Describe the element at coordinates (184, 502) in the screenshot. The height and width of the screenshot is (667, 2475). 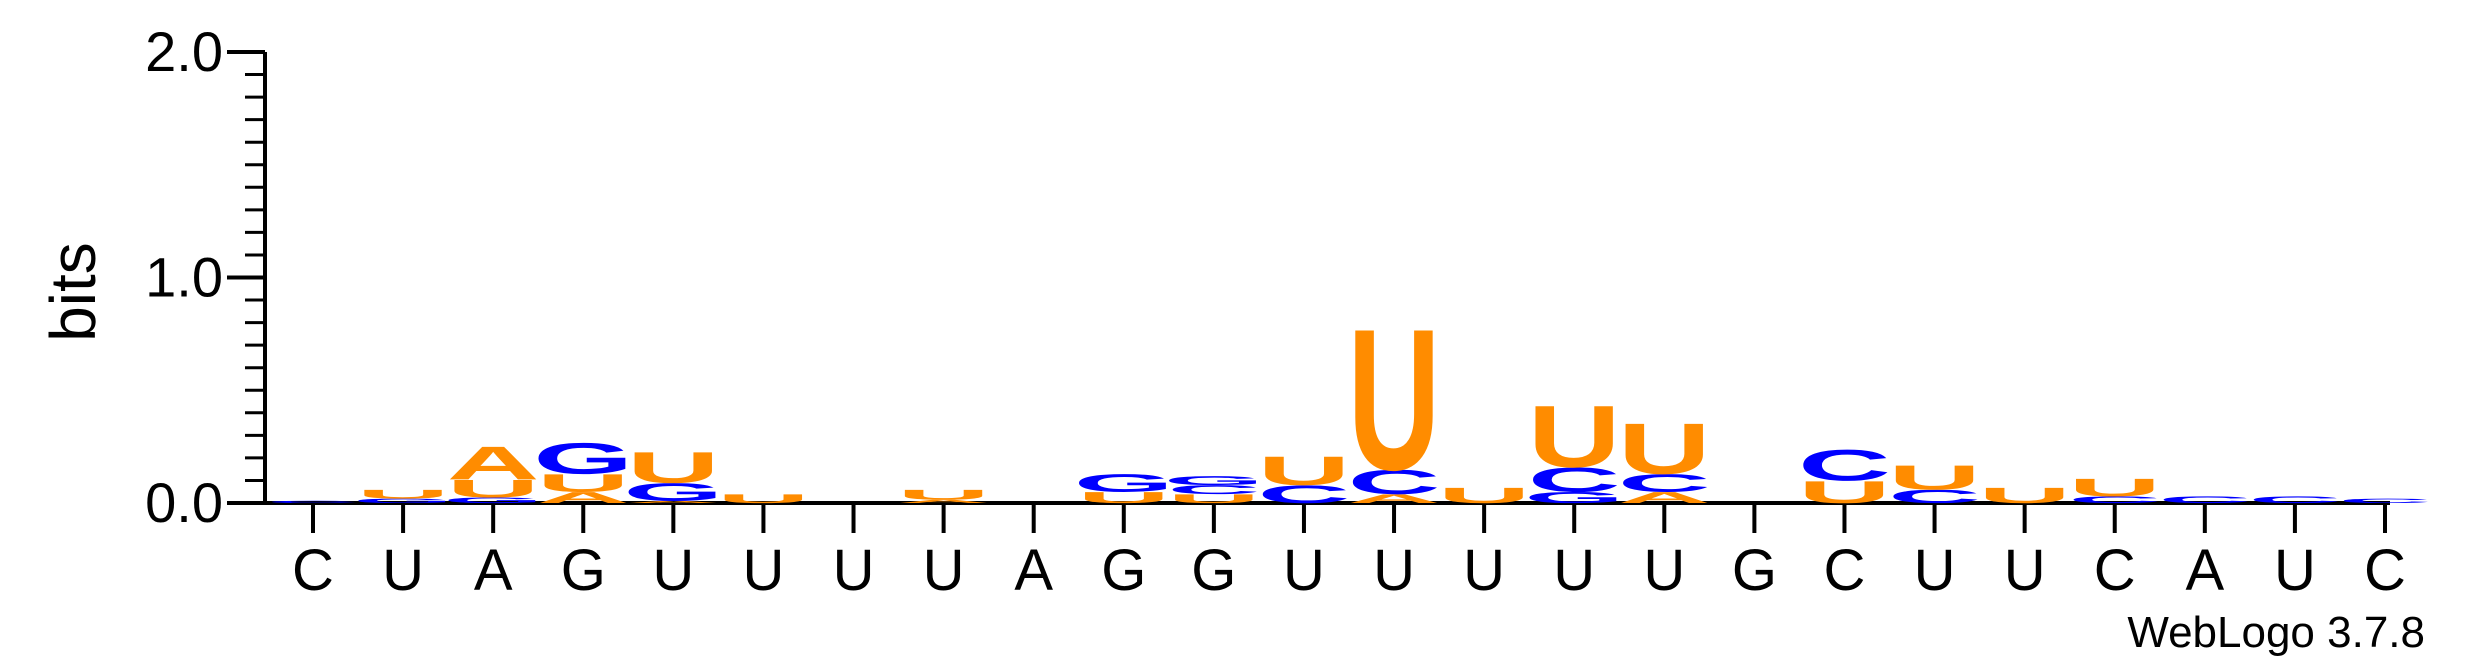
I see `y-tick-label: 0.0` at that location.